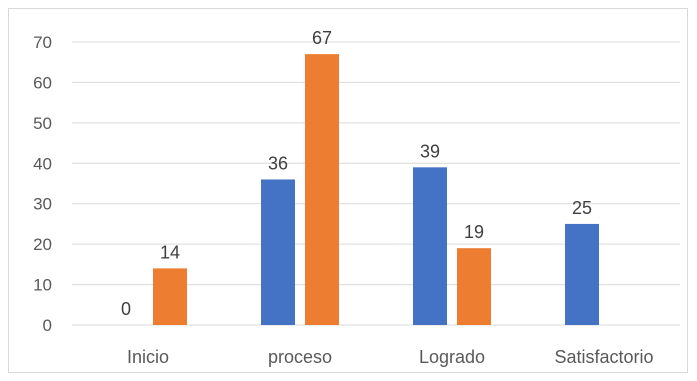  I want to click on x-category-label: Inicio, so click(148, 357).